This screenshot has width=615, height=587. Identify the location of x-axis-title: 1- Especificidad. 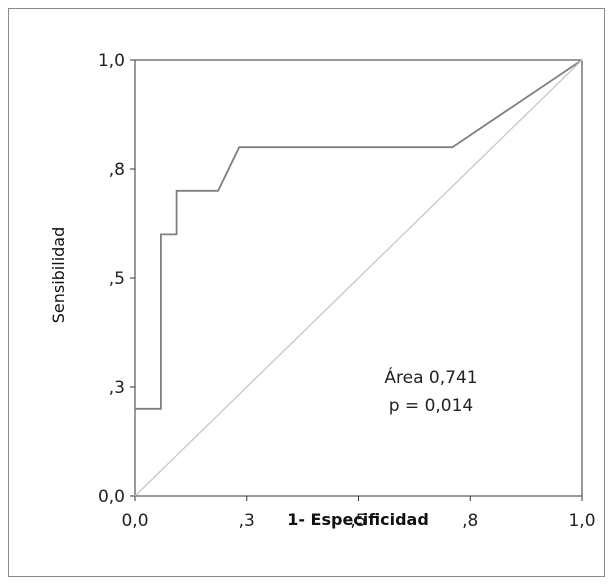
(358, 519).